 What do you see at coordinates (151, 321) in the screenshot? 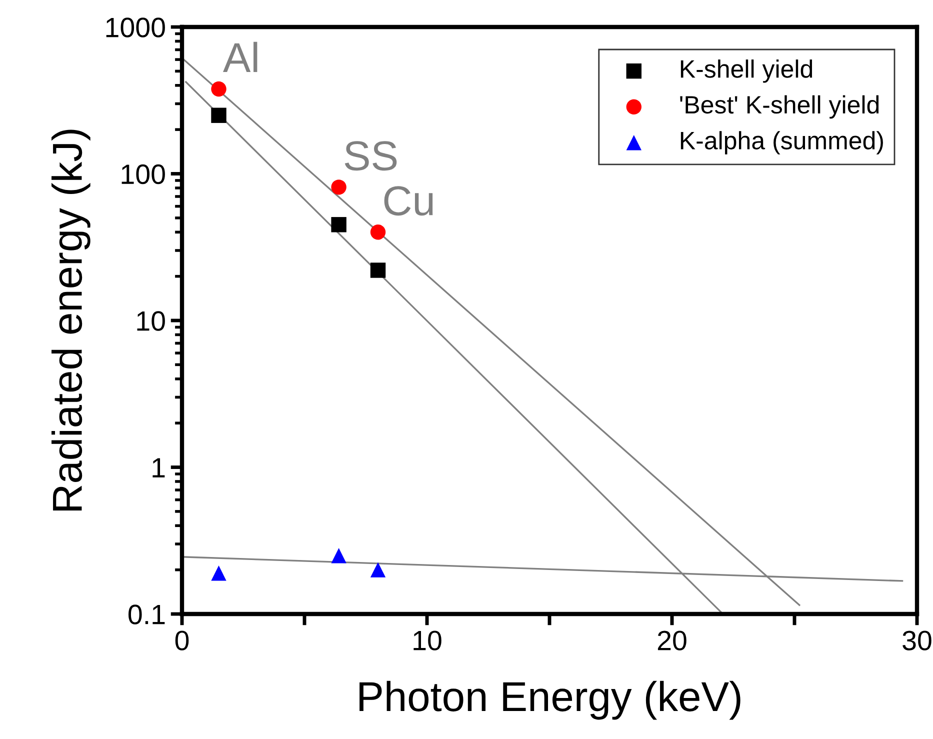
I see `y-tick-label: 10` at bounding box center [151, 321].